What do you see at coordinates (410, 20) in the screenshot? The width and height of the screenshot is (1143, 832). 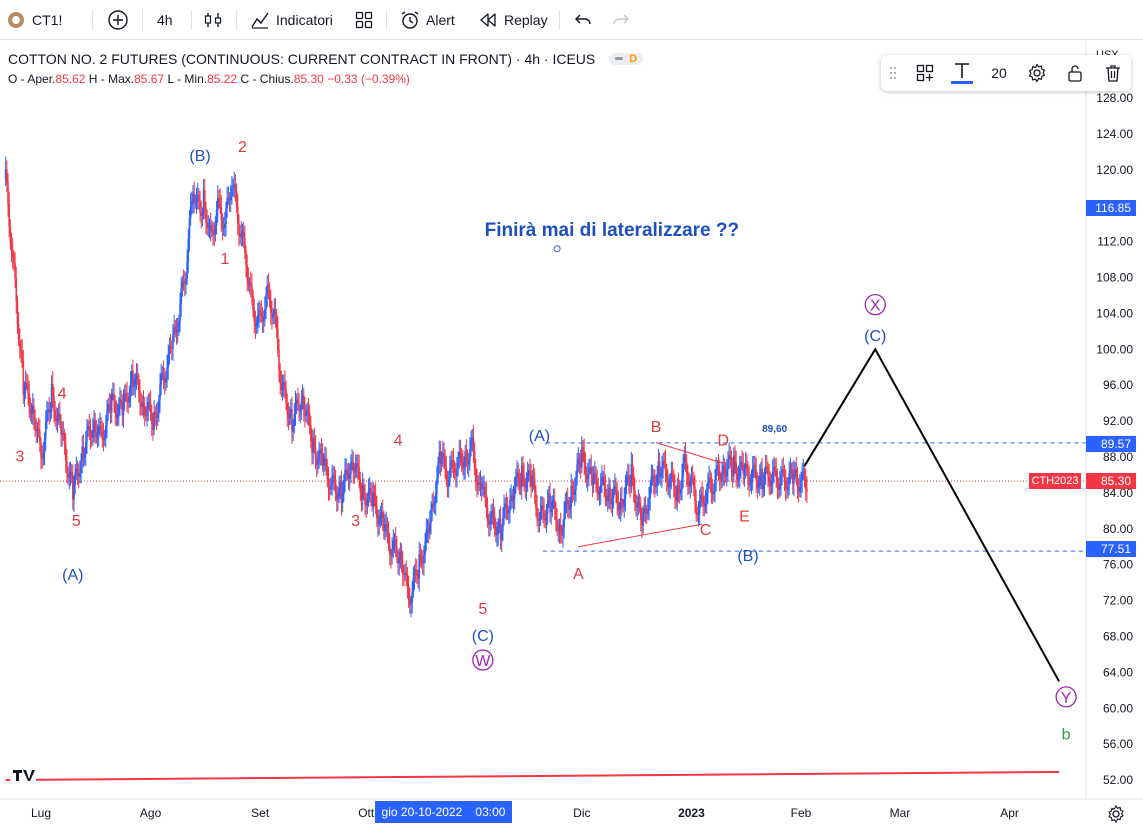 I see `alarm-clock-icon` at bounding box center [410, 20].